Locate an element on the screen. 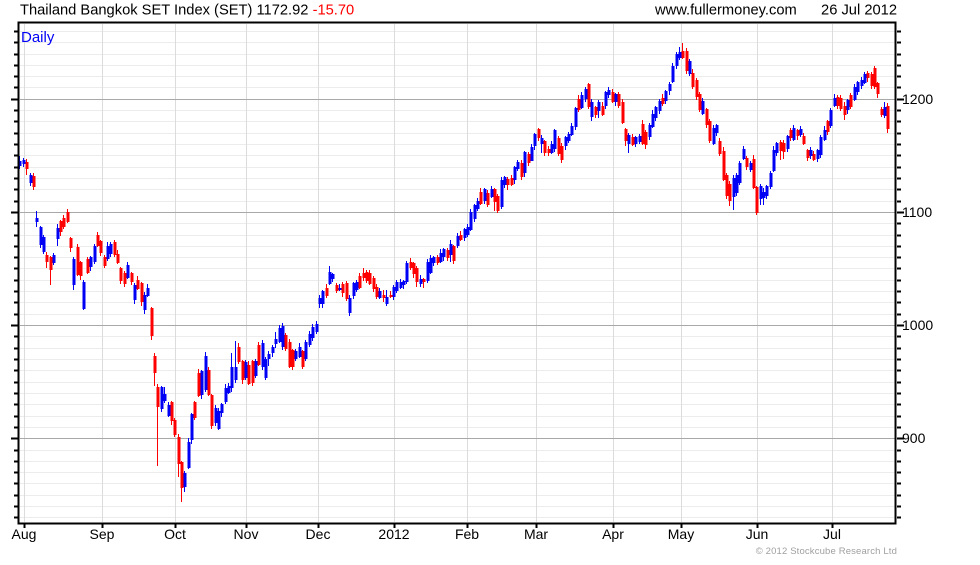  svg-text: Aug is located at coordinates (24, 534).